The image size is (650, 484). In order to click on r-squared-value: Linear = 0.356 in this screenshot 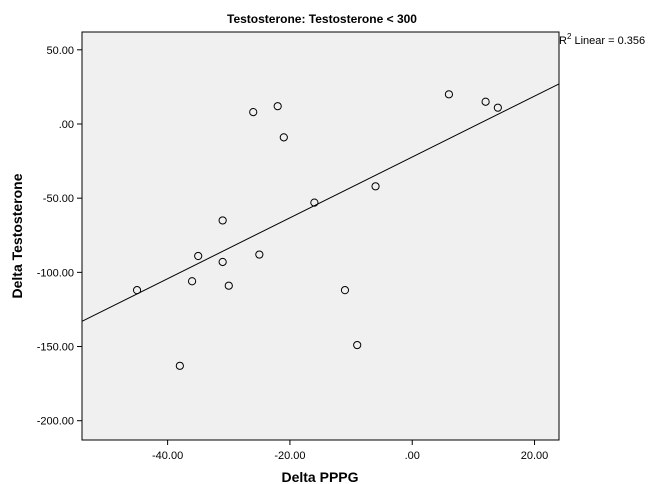, I will do `click(608, 41)`.